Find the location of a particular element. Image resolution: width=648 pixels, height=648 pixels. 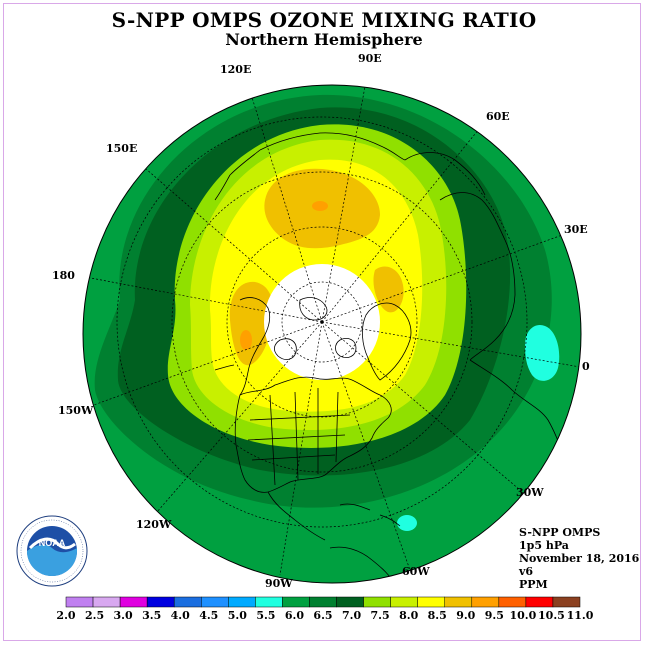

colorbar-tick-label: 3.5 is located at coordinates (151, 615).